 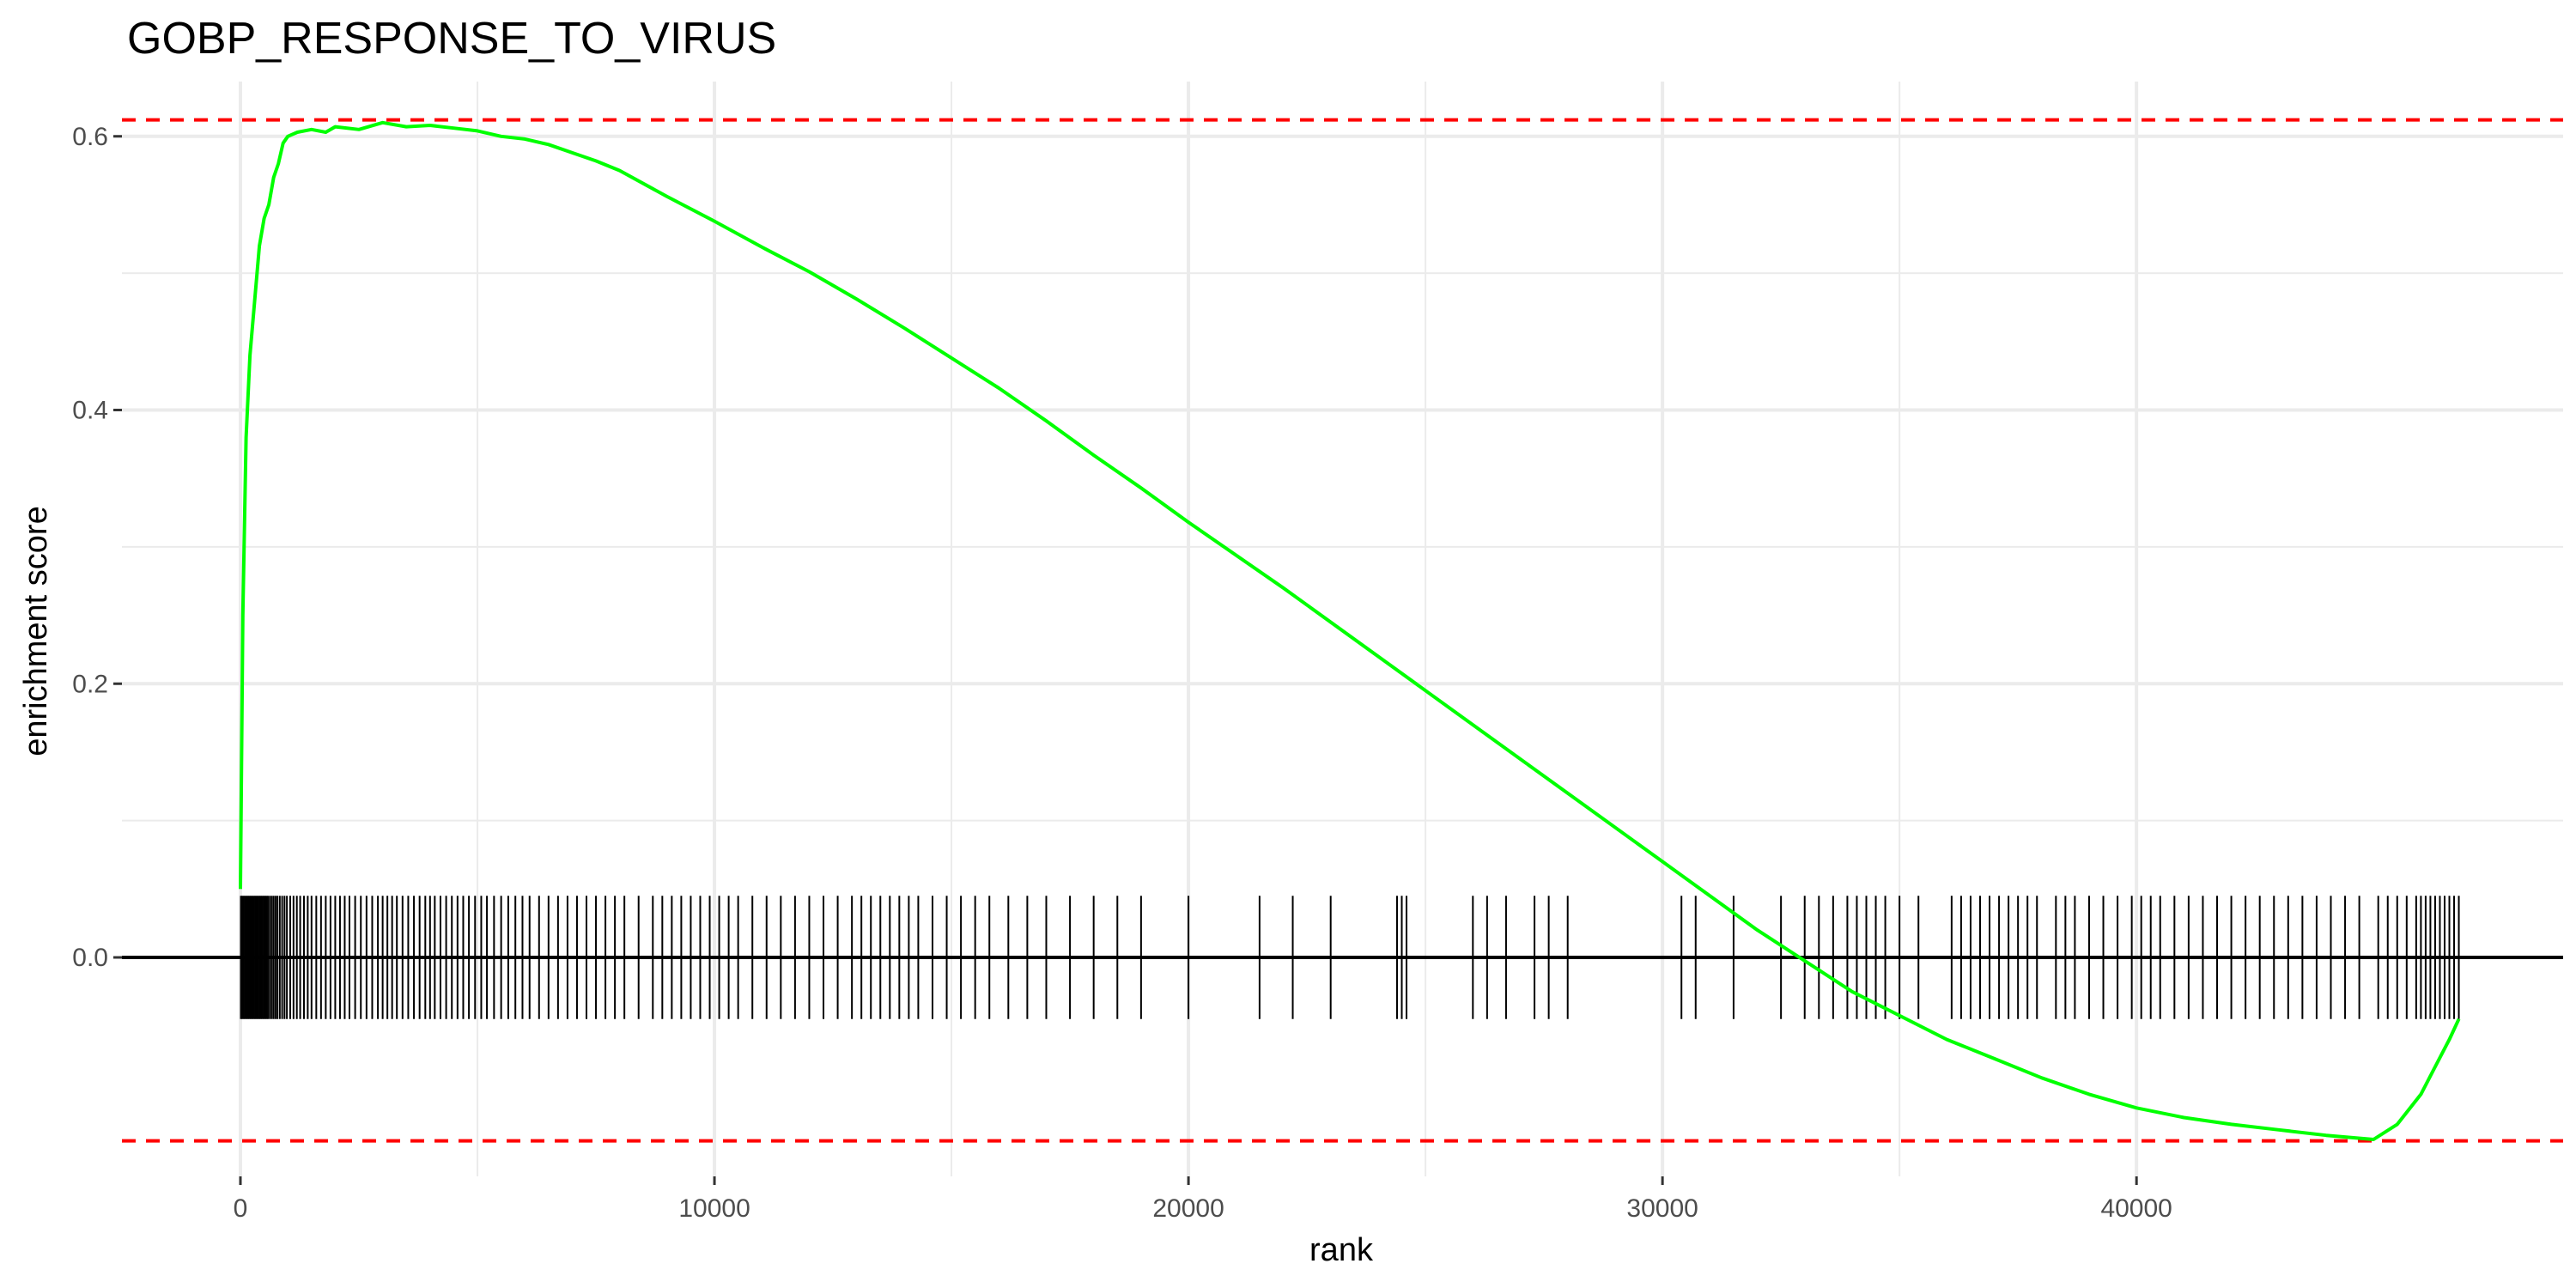 What do you see at coordinates (1341, 1250) in the screenshot?
I see `x-axis-label: rank` at bounding box center [1341, 1250].